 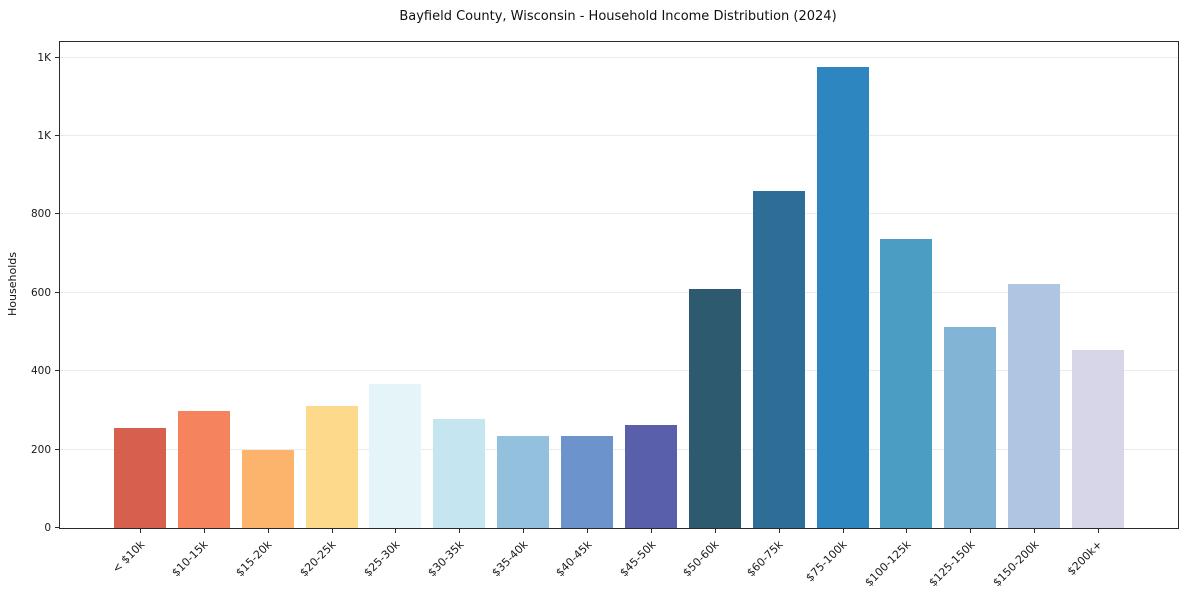 What do you see at coordinates (510, 559) in the screenshot?
I see `x-tick-label: $35-40k` at bounding box center [510, 559].